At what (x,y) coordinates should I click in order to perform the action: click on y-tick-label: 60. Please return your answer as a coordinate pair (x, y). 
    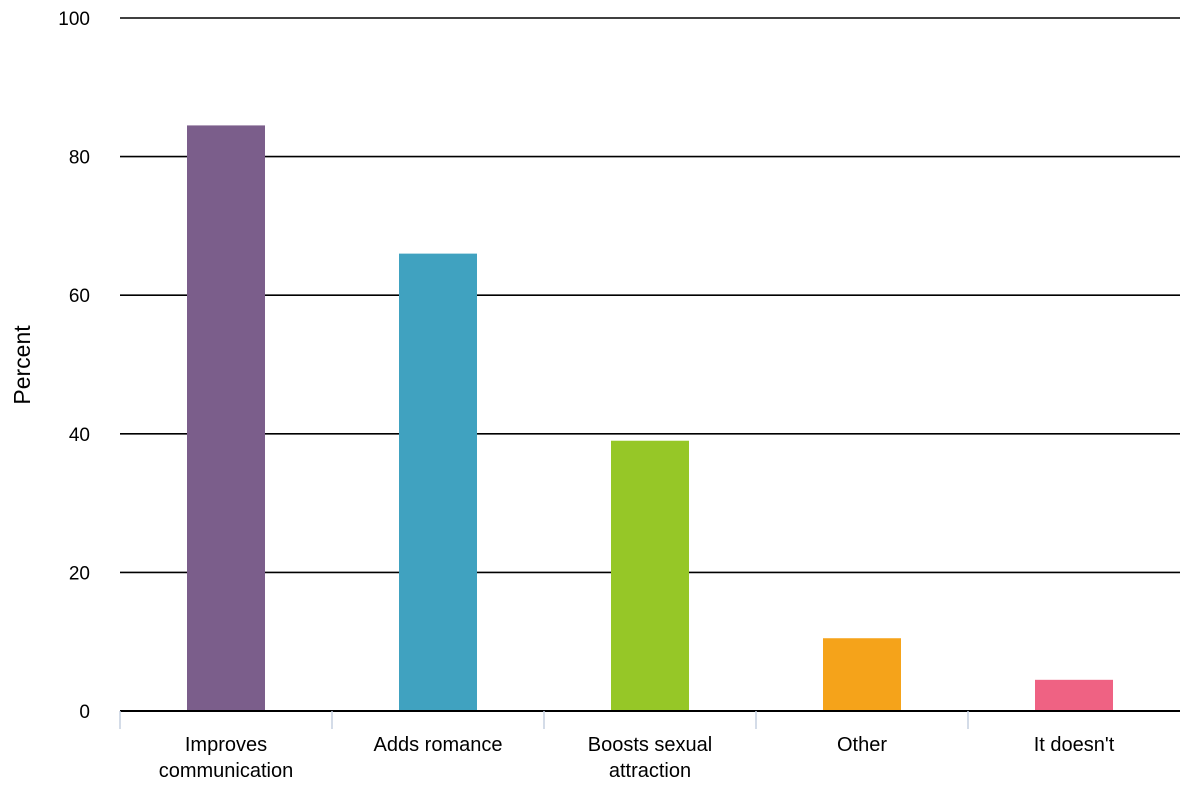
    Looking at the image, I should click on (79, 296).